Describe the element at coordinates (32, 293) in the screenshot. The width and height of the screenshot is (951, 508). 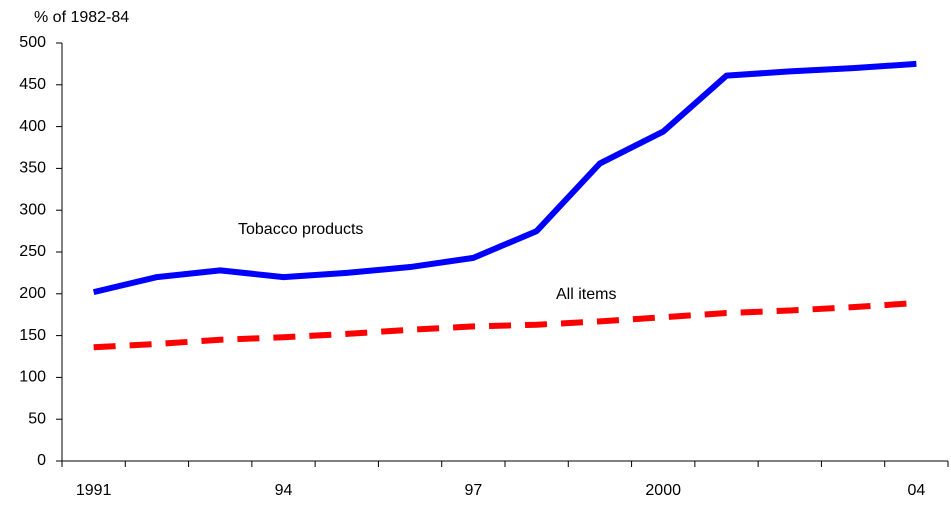
I see `y-tick-label: 200` at that location.